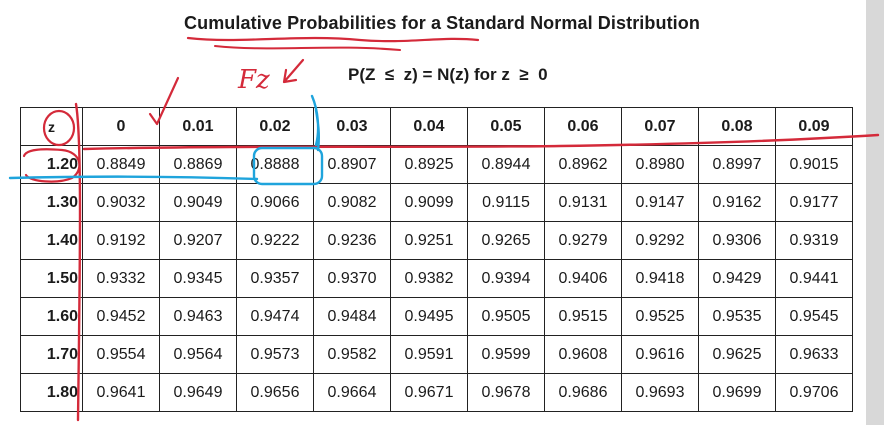 The width and height of the screenshot is (884, 425). I want to click on probability-cell: 0.8849, so click(121, 164).